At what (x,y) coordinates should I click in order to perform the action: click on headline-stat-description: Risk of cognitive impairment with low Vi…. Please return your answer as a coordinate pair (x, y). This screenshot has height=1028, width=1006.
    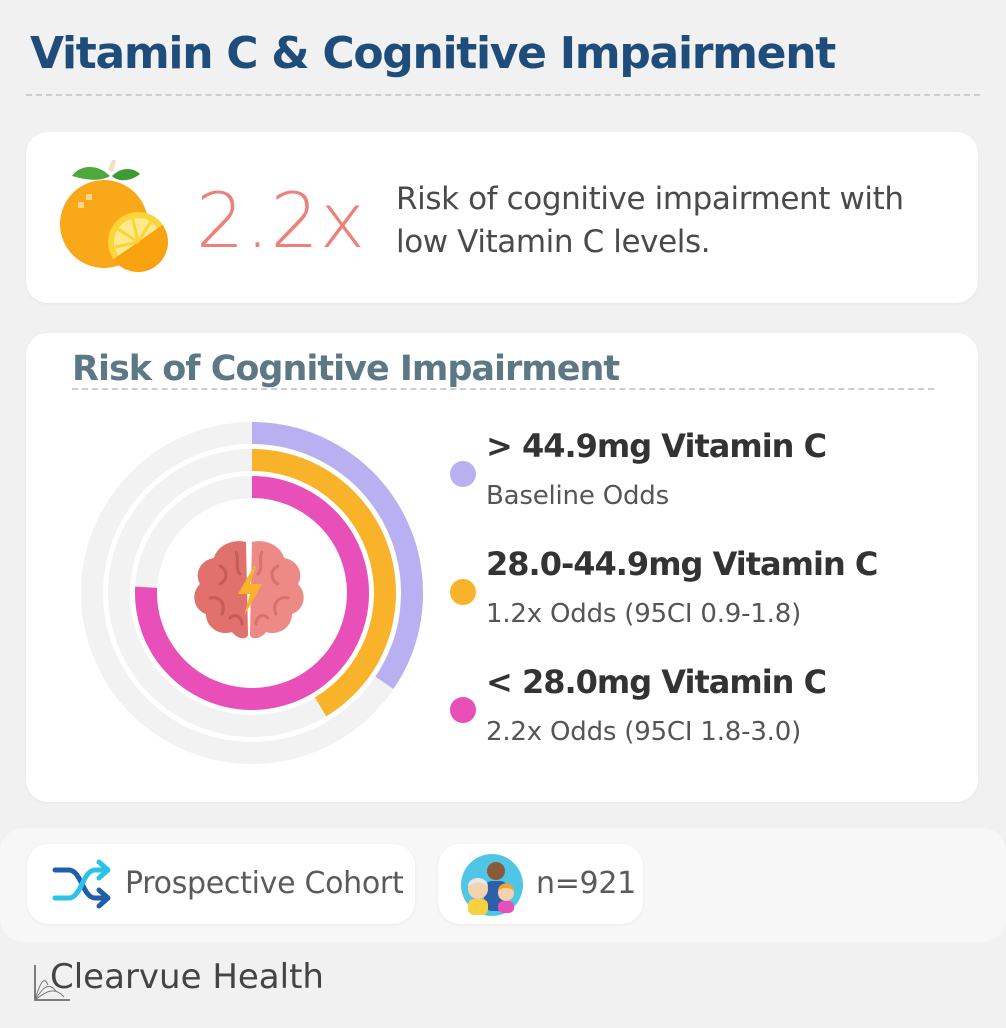
    Looking at the image, I should click on (650, 220).